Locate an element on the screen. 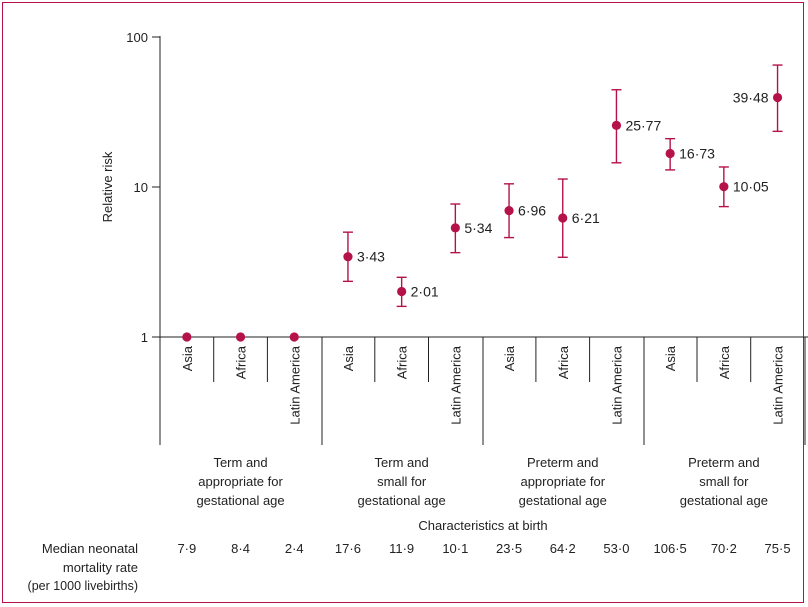 The width and height of the screenshot is (808, 607). mortality-value: 23·5 is located at coordinates (509, 548).